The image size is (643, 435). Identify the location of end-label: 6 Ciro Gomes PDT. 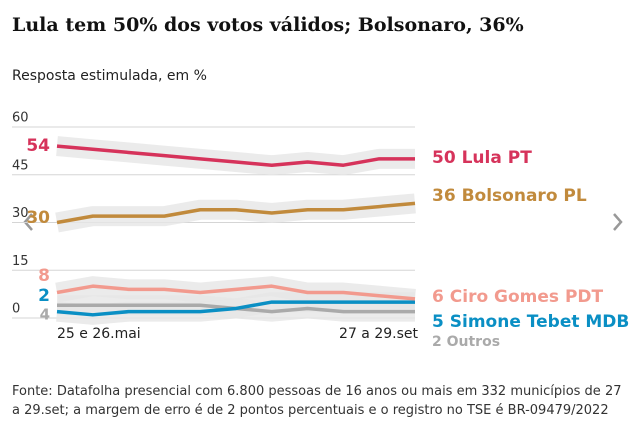
(518, 297).